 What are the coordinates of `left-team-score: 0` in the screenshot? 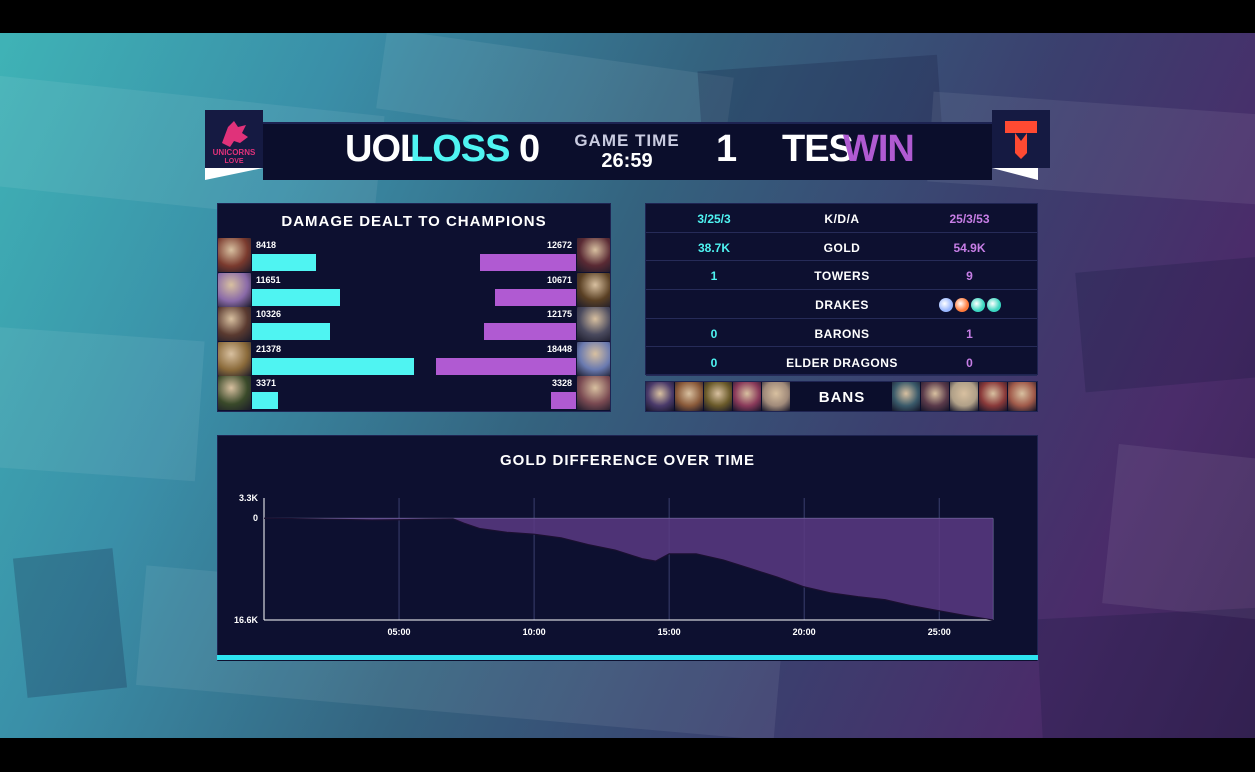 It's located at (530, 149).